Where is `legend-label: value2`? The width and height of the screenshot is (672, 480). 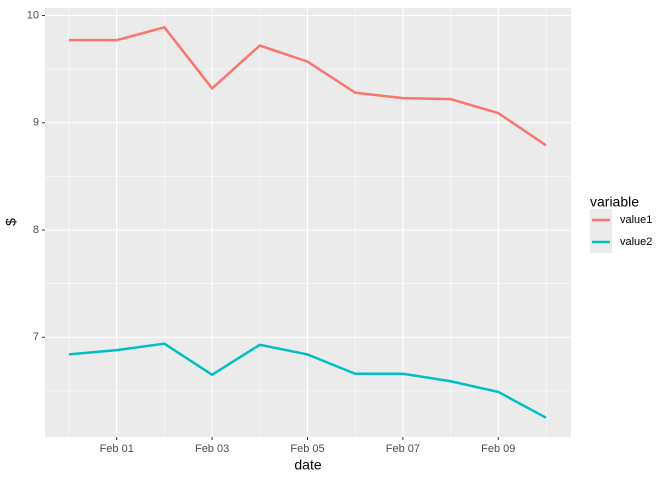
legend-label: value2 is located at coordinates (636, 242).